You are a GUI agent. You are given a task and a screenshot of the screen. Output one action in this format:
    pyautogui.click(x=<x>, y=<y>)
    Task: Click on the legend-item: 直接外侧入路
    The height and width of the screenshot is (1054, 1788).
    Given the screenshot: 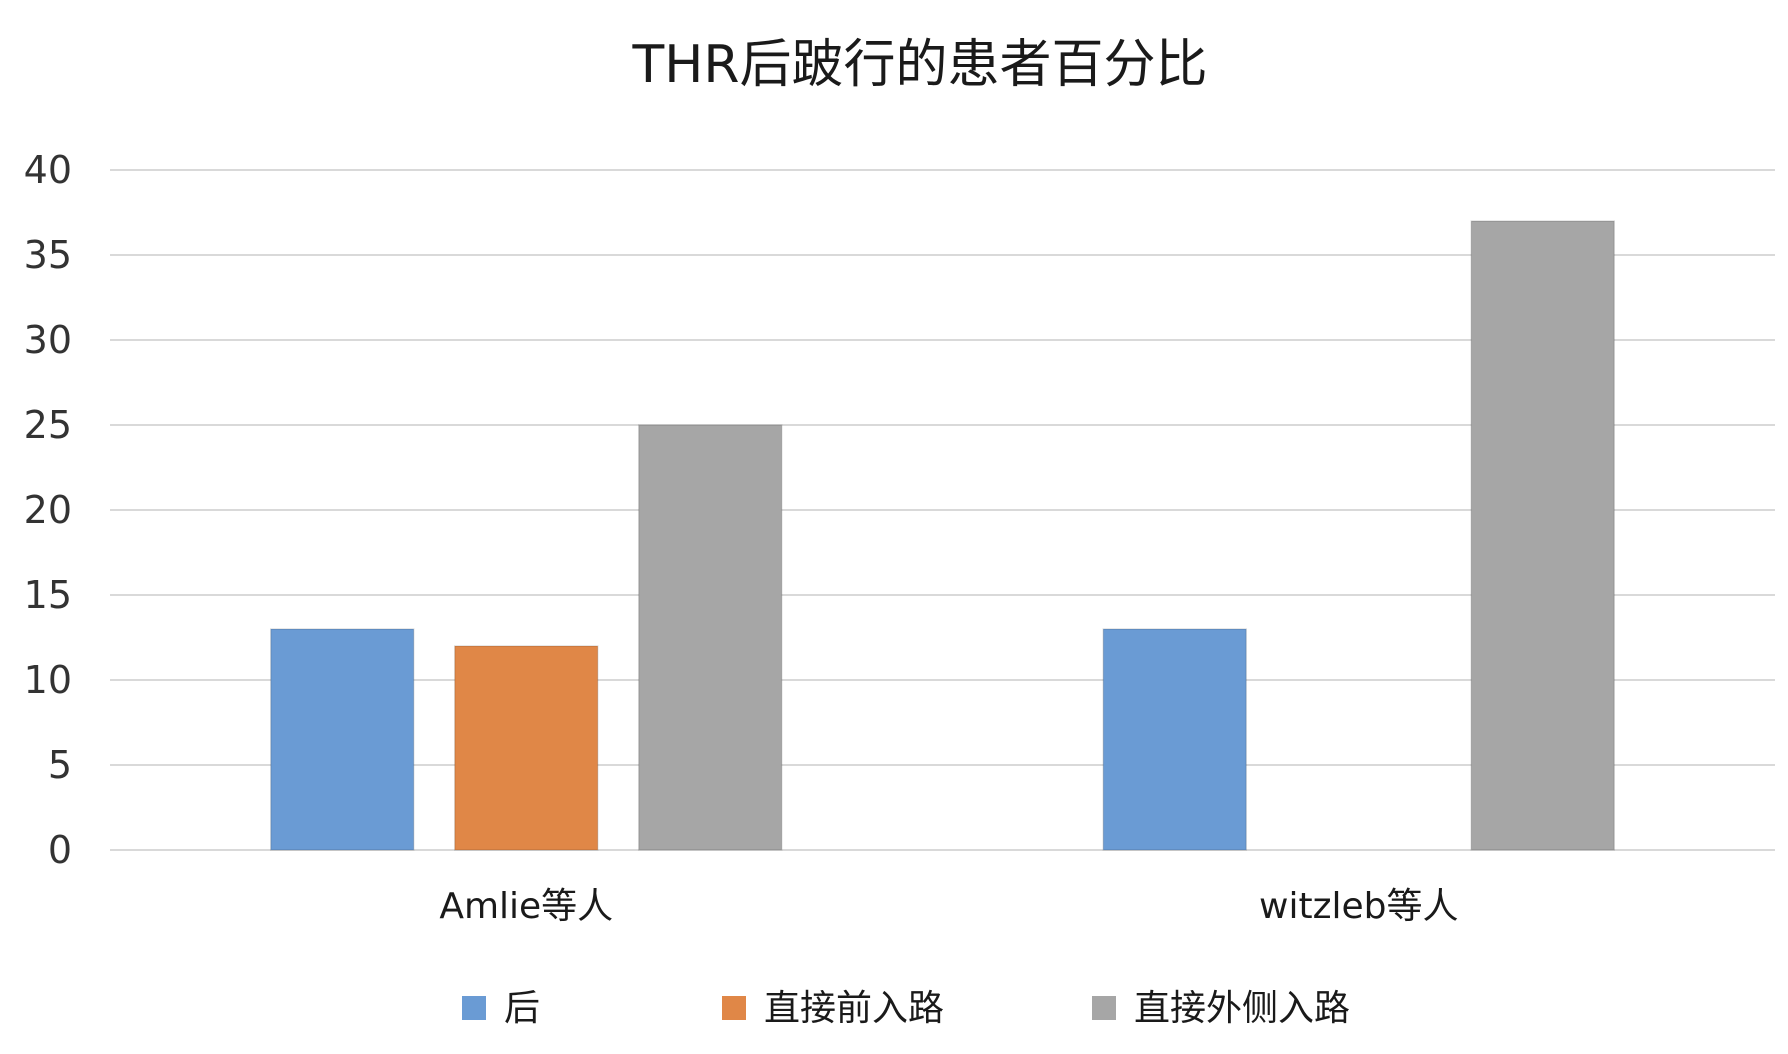 What is the action you would take?
    pyautogui.click(x=1221, y=1008)
    